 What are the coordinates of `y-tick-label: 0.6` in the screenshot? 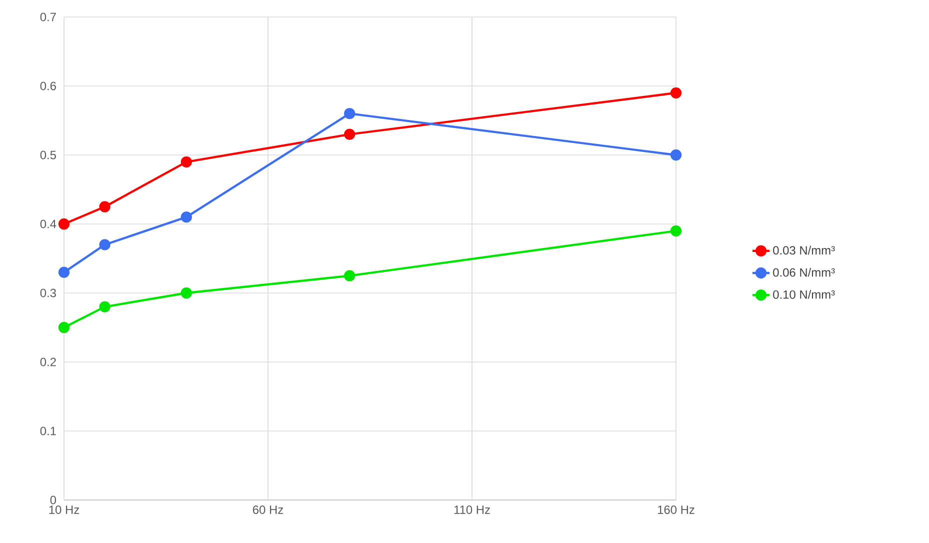 It's located at (48, 86).